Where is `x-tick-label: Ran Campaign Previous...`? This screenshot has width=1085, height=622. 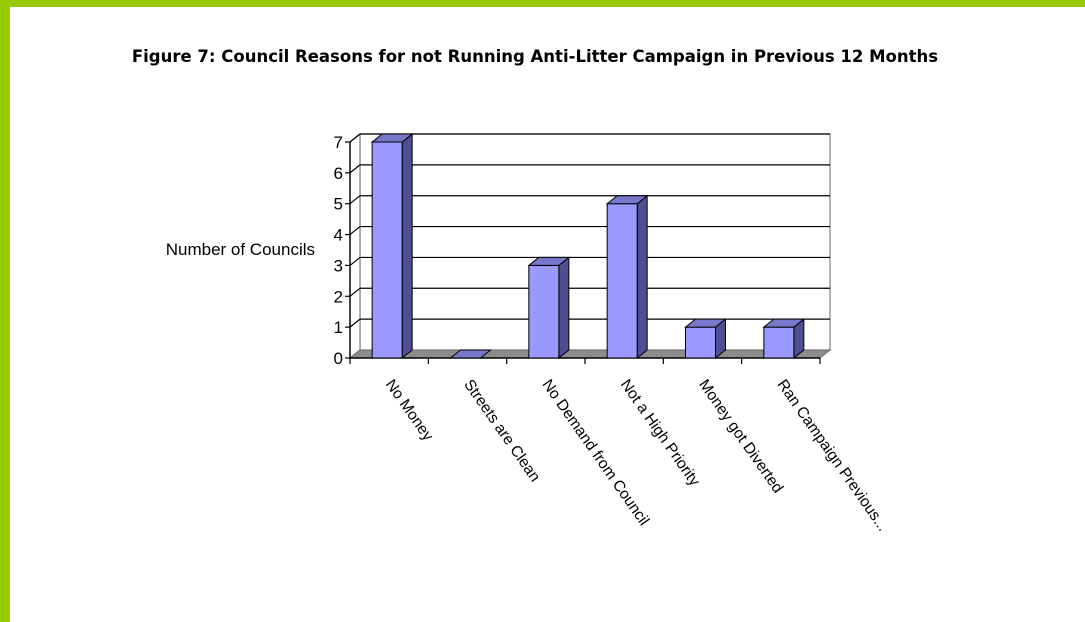 x-tick-label: Ran Campaign Previous... is located at coordinates (833, 456).